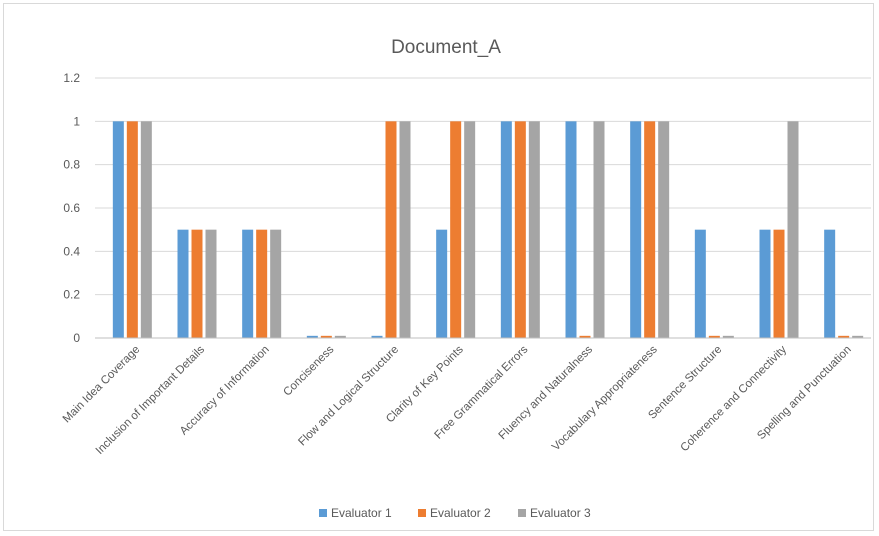 This screenshot has height=536, width=879. What do you see at coordinates (76, 121) in the screenshot?
I see `y-tick-label: 1` at bounding box center [76, 121].